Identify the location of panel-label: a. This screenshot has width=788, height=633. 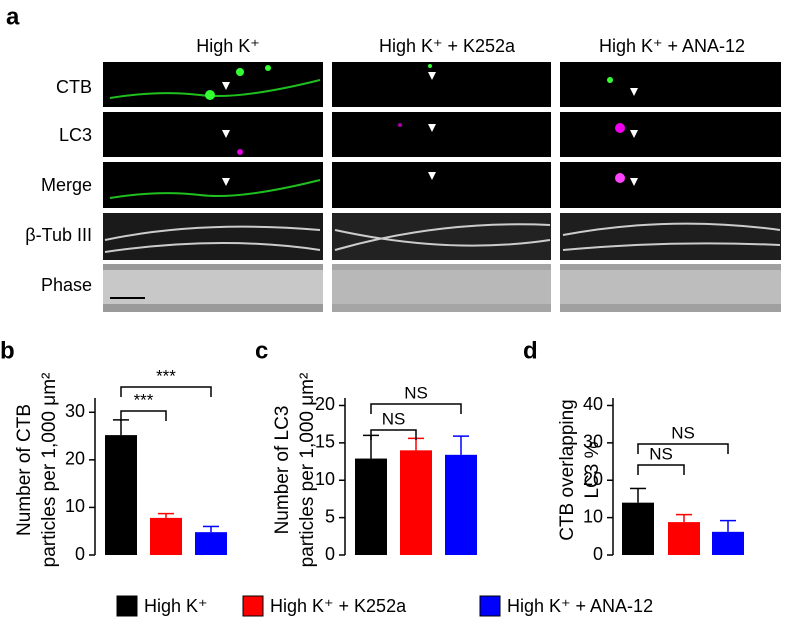
(13, 16).